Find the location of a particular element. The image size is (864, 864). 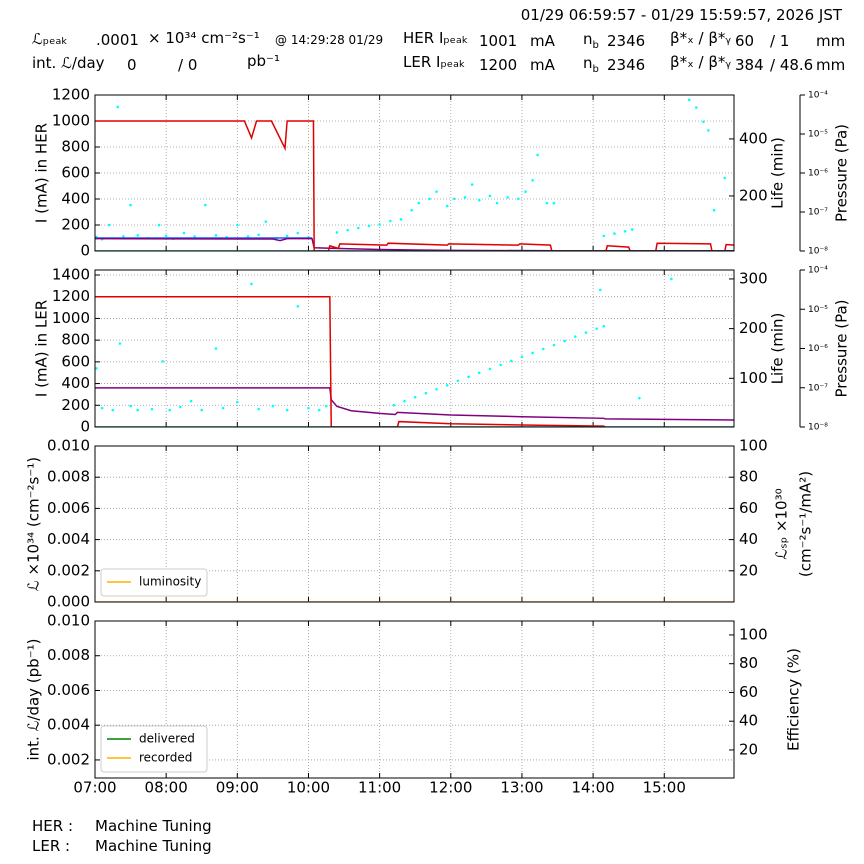

ler-label: LER Iₚₑₐₖ is located at coordinates (434, 62).